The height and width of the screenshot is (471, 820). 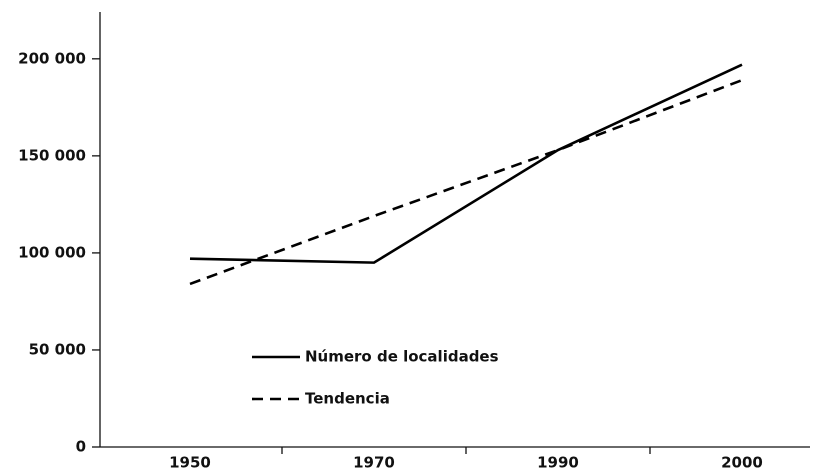 I want to click on y-tick-label: 50 000, so click(x=57, y=349).